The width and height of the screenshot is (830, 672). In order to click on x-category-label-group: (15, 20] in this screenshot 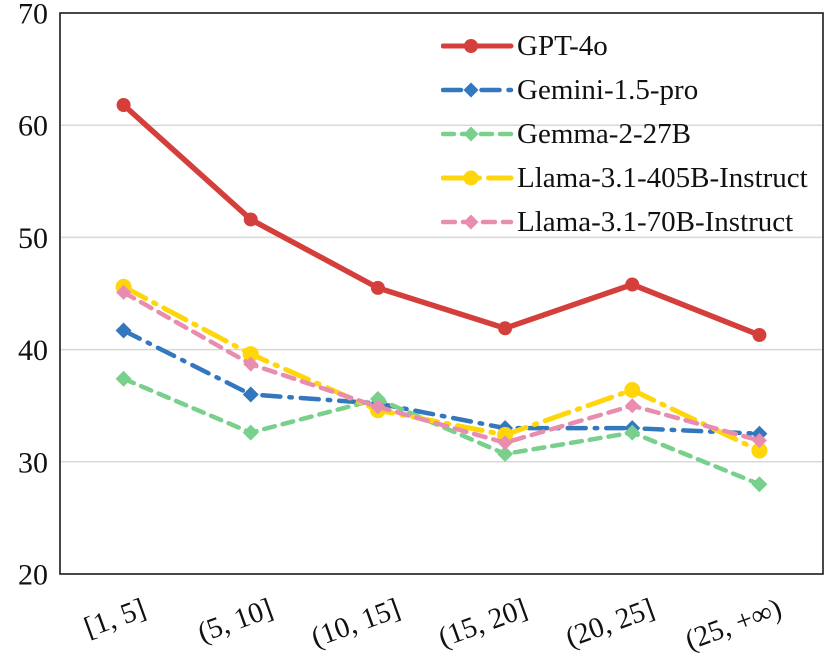, I will do `click(482, 623)`.